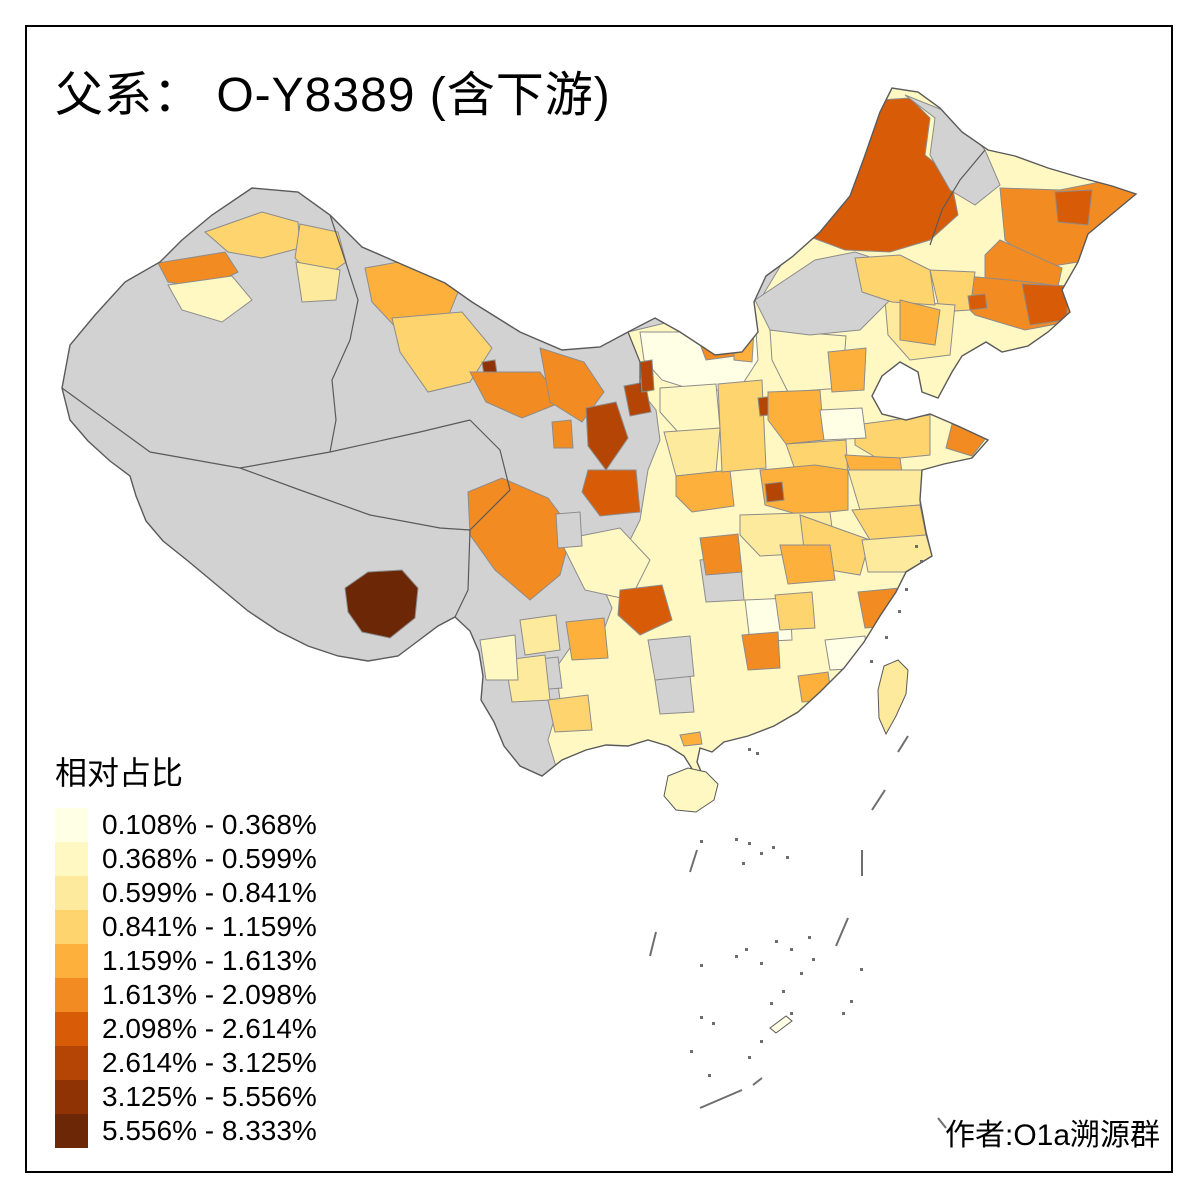 This screenshot has height=1200, width=1200. What do you see at coordinates (847, 370) in the screenshot?
I see `map-region-beijing` at bounding box center [847, 370].